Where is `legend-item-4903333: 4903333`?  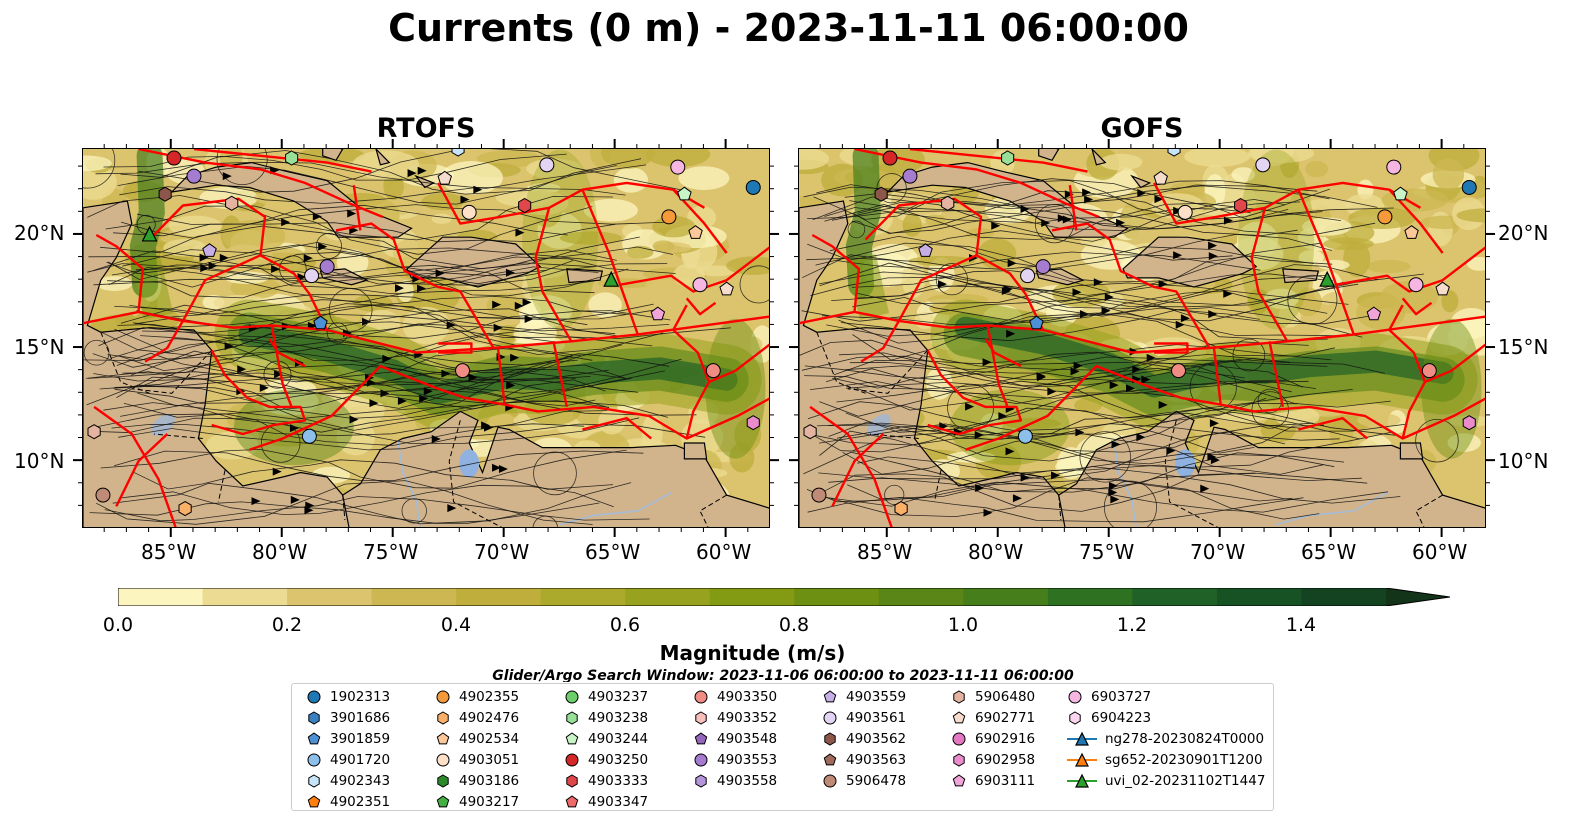
legend-item-4903333: 4903333 is located at coordinates (606, 781).